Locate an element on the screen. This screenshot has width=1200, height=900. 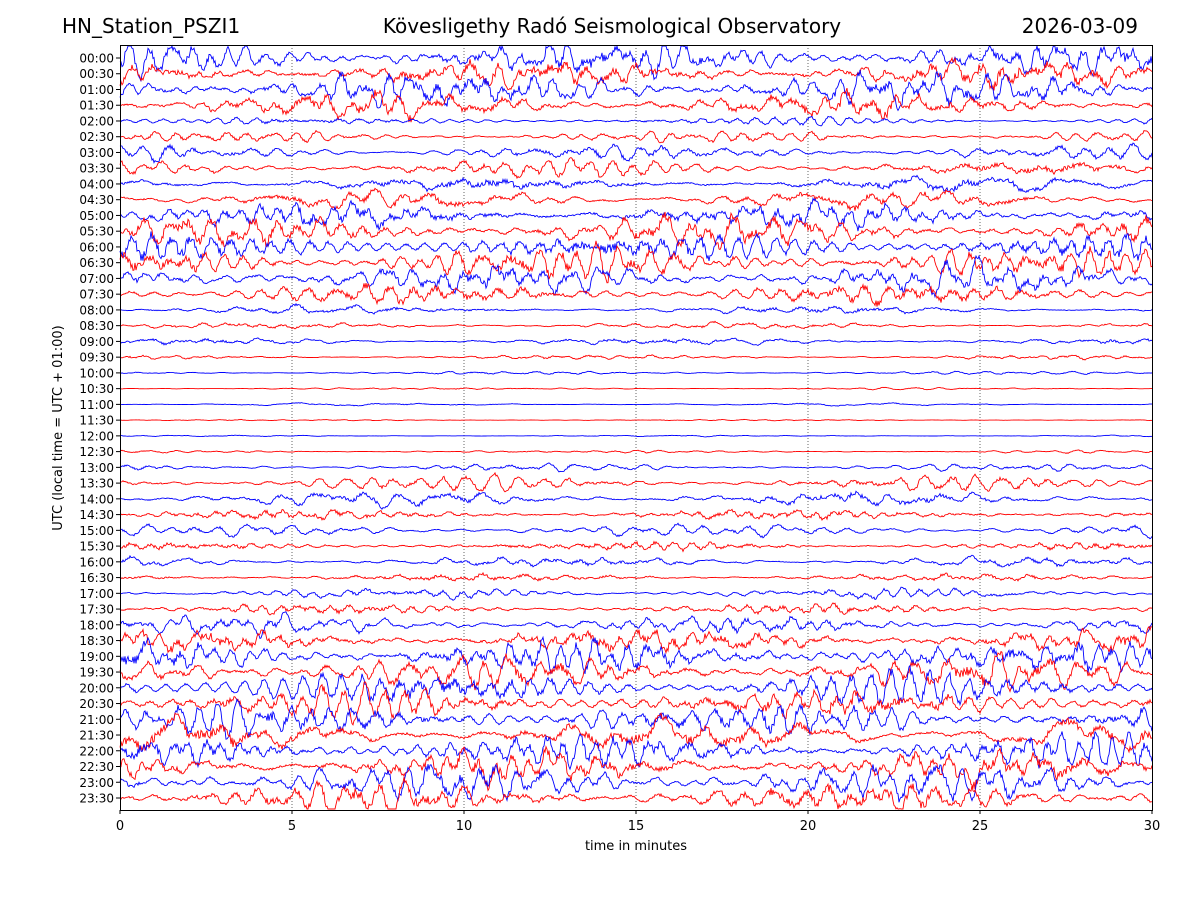
y-tick-label: 06:30 is located at coordinates (96, 263).